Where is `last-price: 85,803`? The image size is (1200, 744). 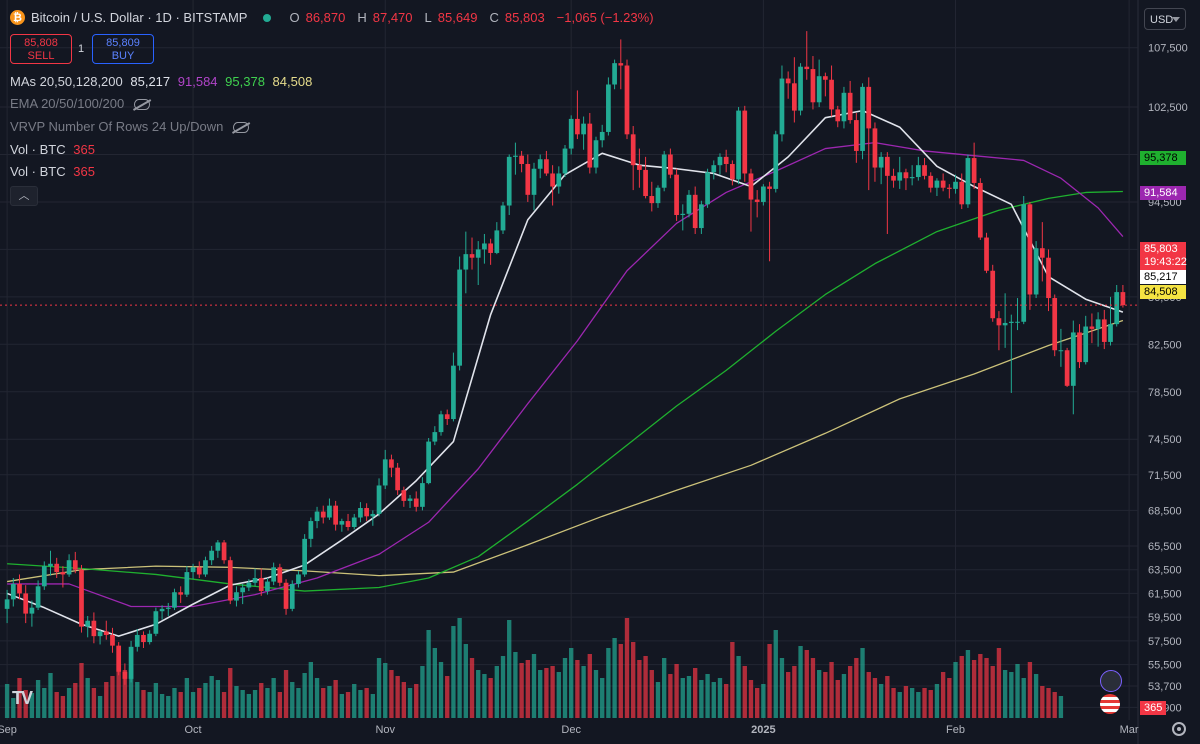
last-price: 85,803 is located at coordinates (1161, 249).